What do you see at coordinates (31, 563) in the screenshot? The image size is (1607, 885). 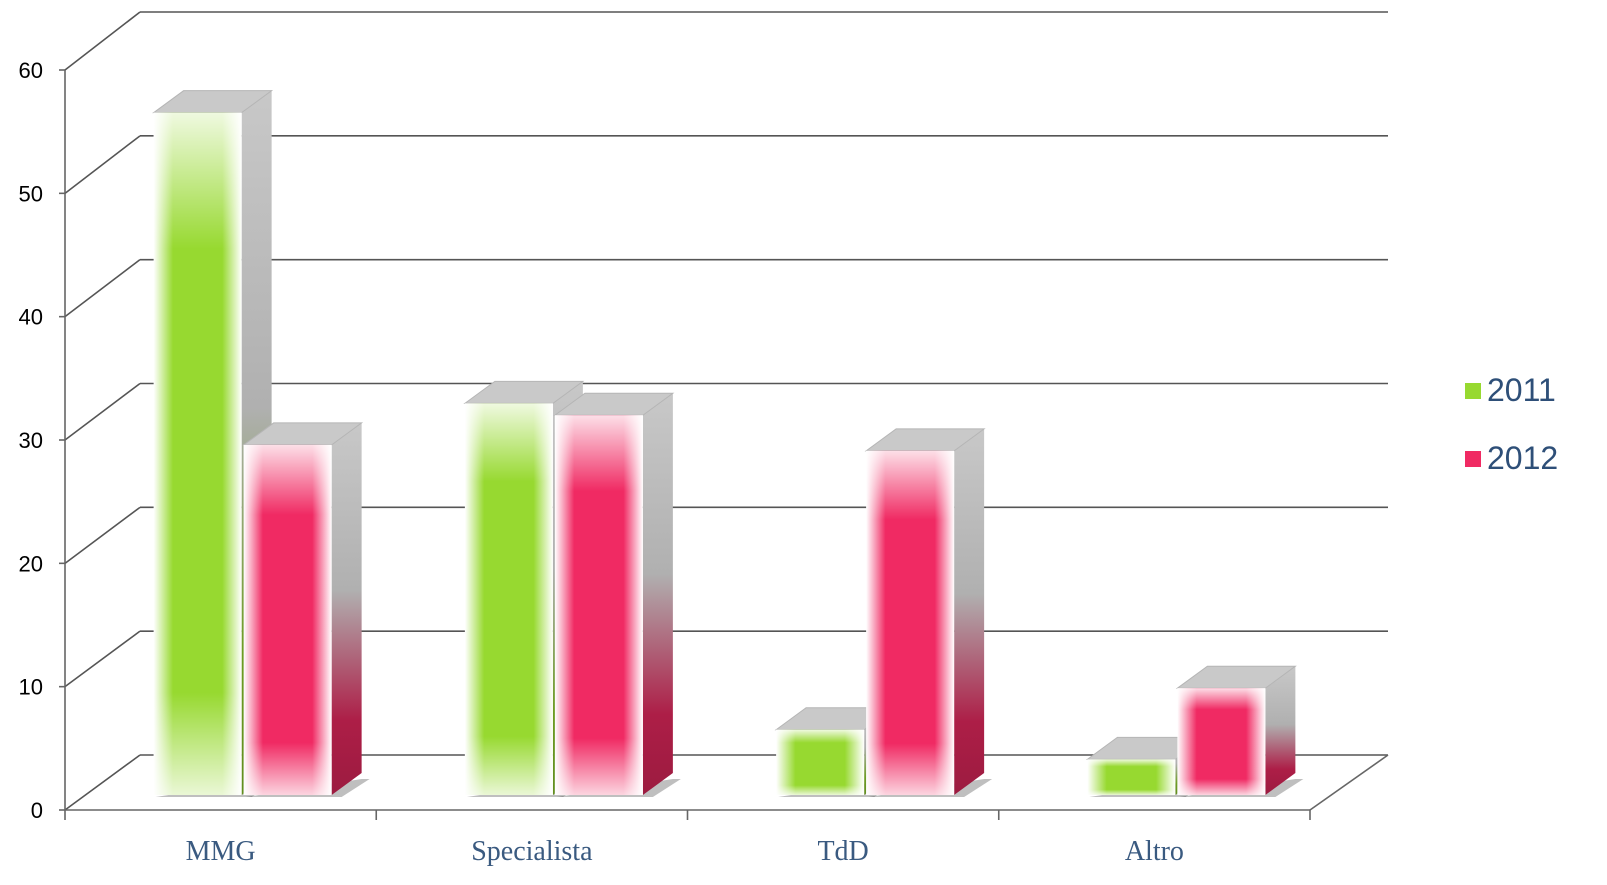 I see `y-tick-label: 20` at bounding box center [31, 563].